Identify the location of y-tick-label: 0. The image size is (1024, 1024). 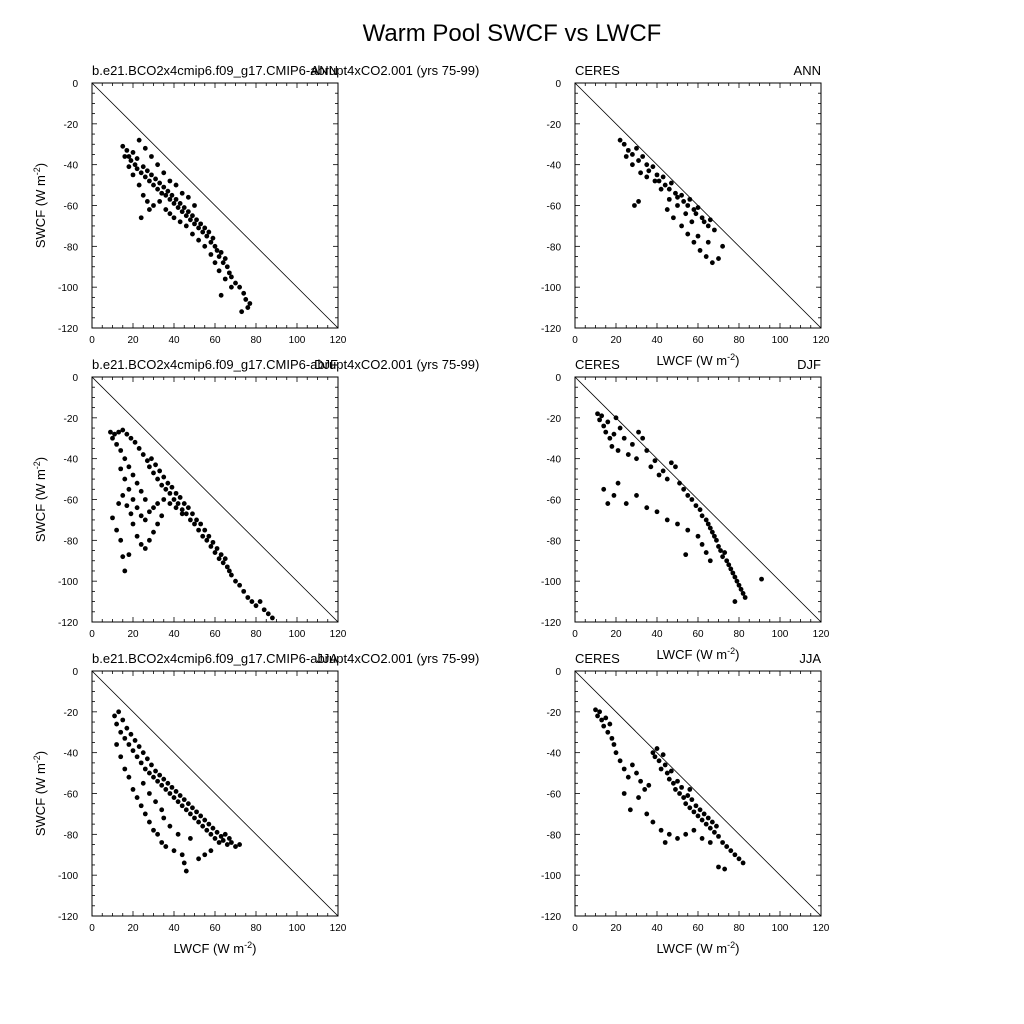
(558, 672).